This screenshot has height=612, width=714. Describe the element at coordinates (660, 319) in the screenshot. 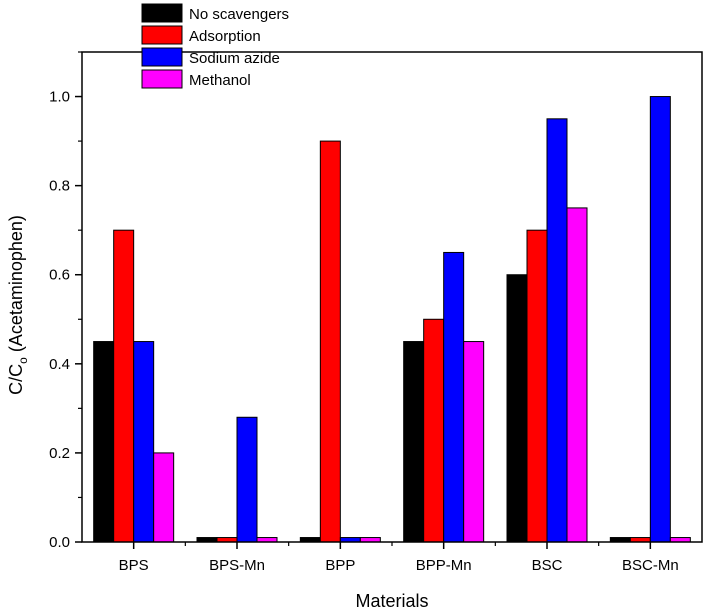

I see `bar-sodium-azide-bsc-mn` at that location.